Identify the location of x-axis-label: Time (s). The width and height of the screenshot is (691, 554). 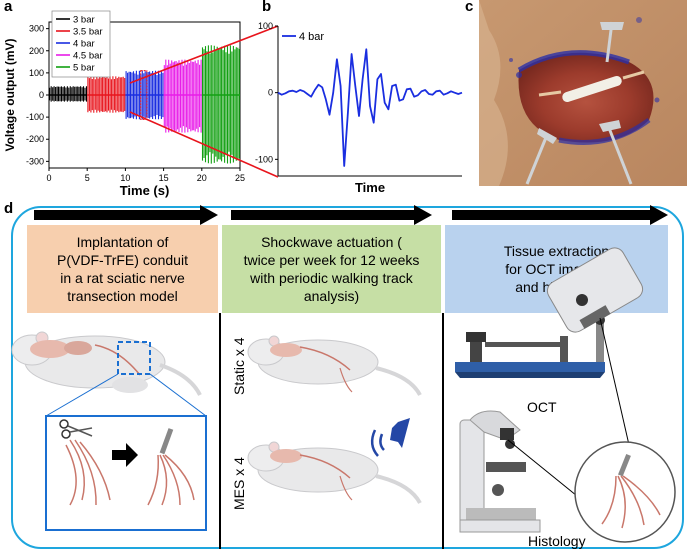
(145, 190).